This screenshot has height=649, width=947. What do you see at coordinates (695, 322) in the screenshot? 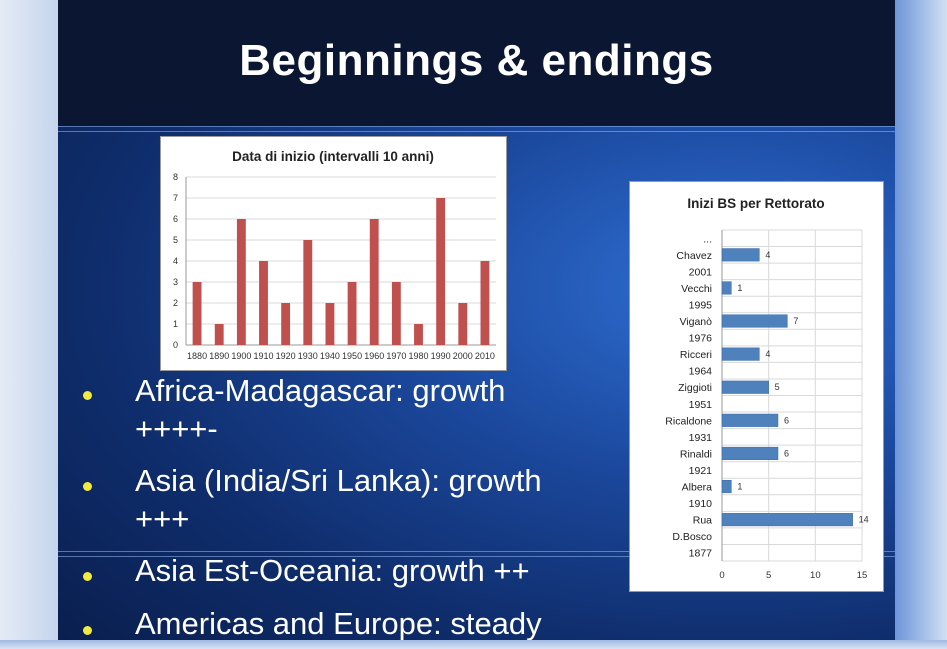
I see `chart2-category-label: Viganò` at bounding box center [695, 322].